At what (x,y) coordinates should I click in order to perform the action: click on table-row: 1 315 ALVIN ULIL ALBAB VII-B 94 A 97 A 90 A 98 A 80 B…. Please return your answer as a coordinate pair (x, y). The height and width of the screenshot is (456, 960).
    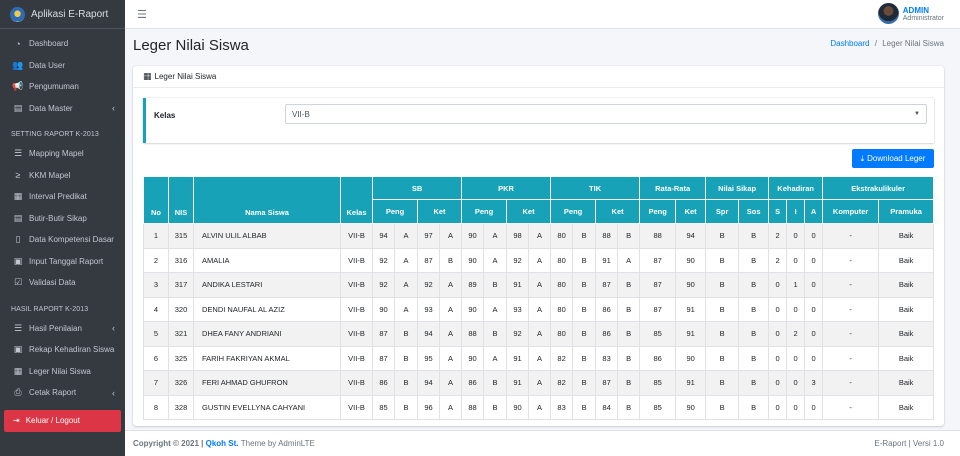
    Looking at the image, I should click on (539, 236).